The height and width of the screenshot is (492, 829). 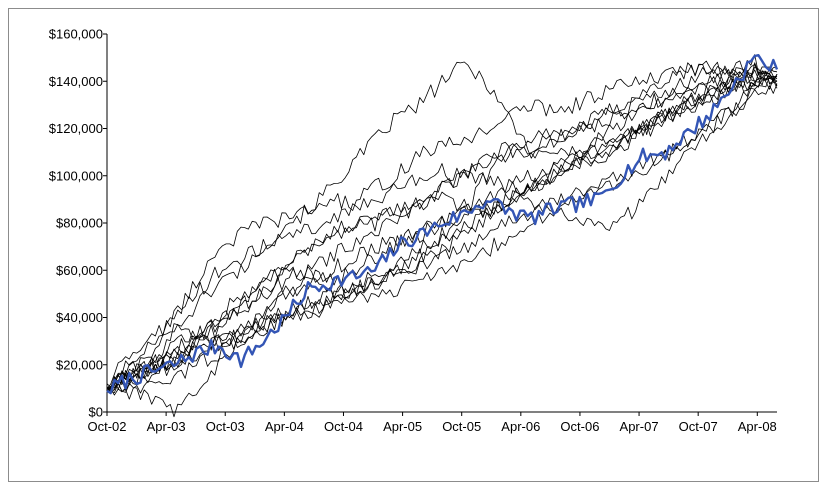 I want to click on y-tick-label: $140,000, so click(x=76, y=81).